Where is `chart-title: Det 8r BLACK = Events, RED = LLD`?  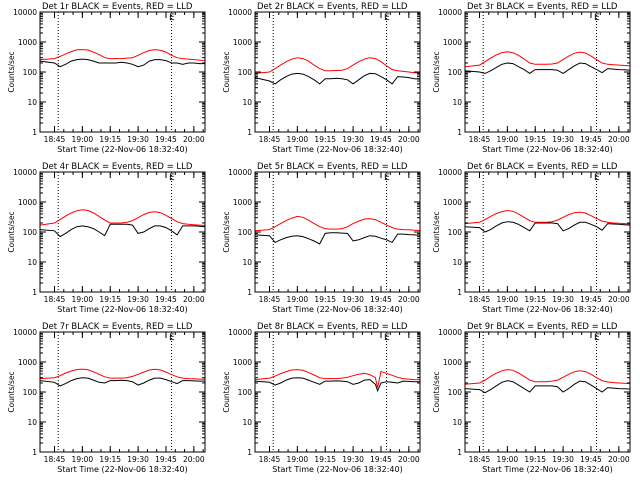
chart-title: Det 8r BLACK = Events, RED = LLD is located at coordinates (332, 327).